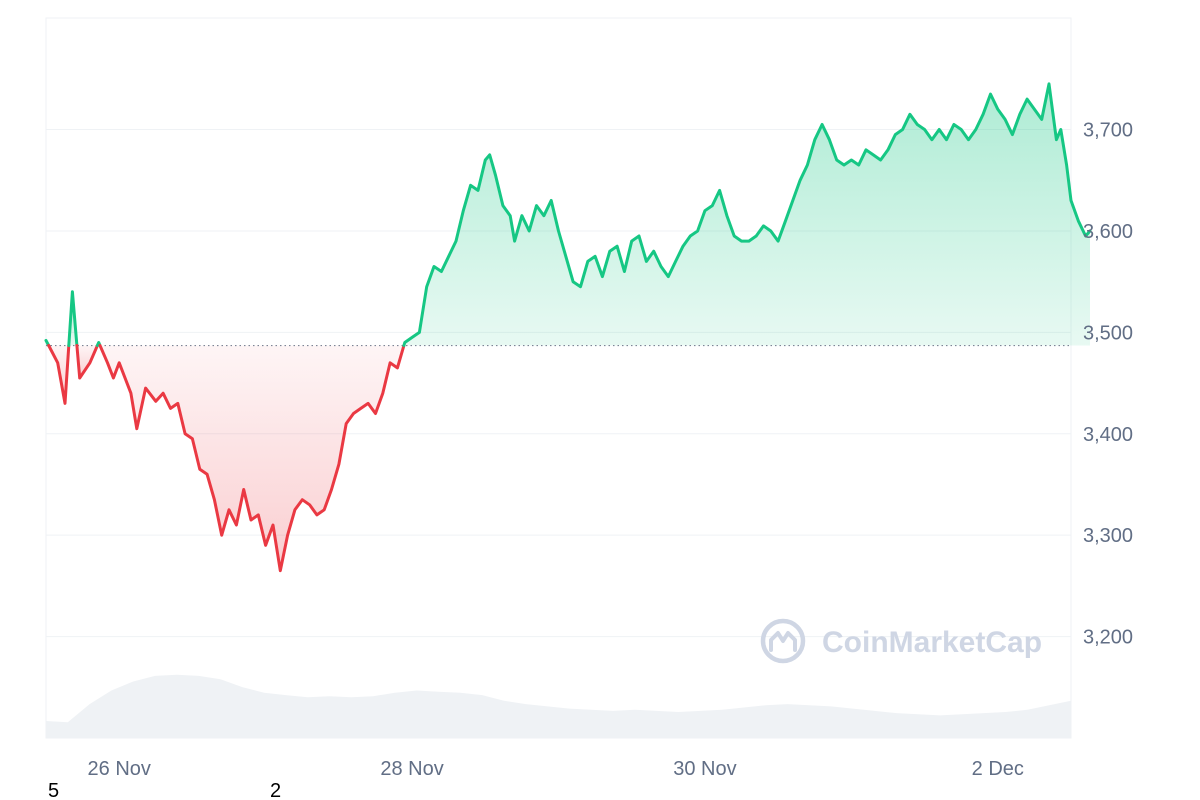 This screenshot has height=800, width=1200. What do you see at coordinates (1108, 536) in the screenshot?
I see `y-tick-label: 3,300` at bounding box center [1108, 536].